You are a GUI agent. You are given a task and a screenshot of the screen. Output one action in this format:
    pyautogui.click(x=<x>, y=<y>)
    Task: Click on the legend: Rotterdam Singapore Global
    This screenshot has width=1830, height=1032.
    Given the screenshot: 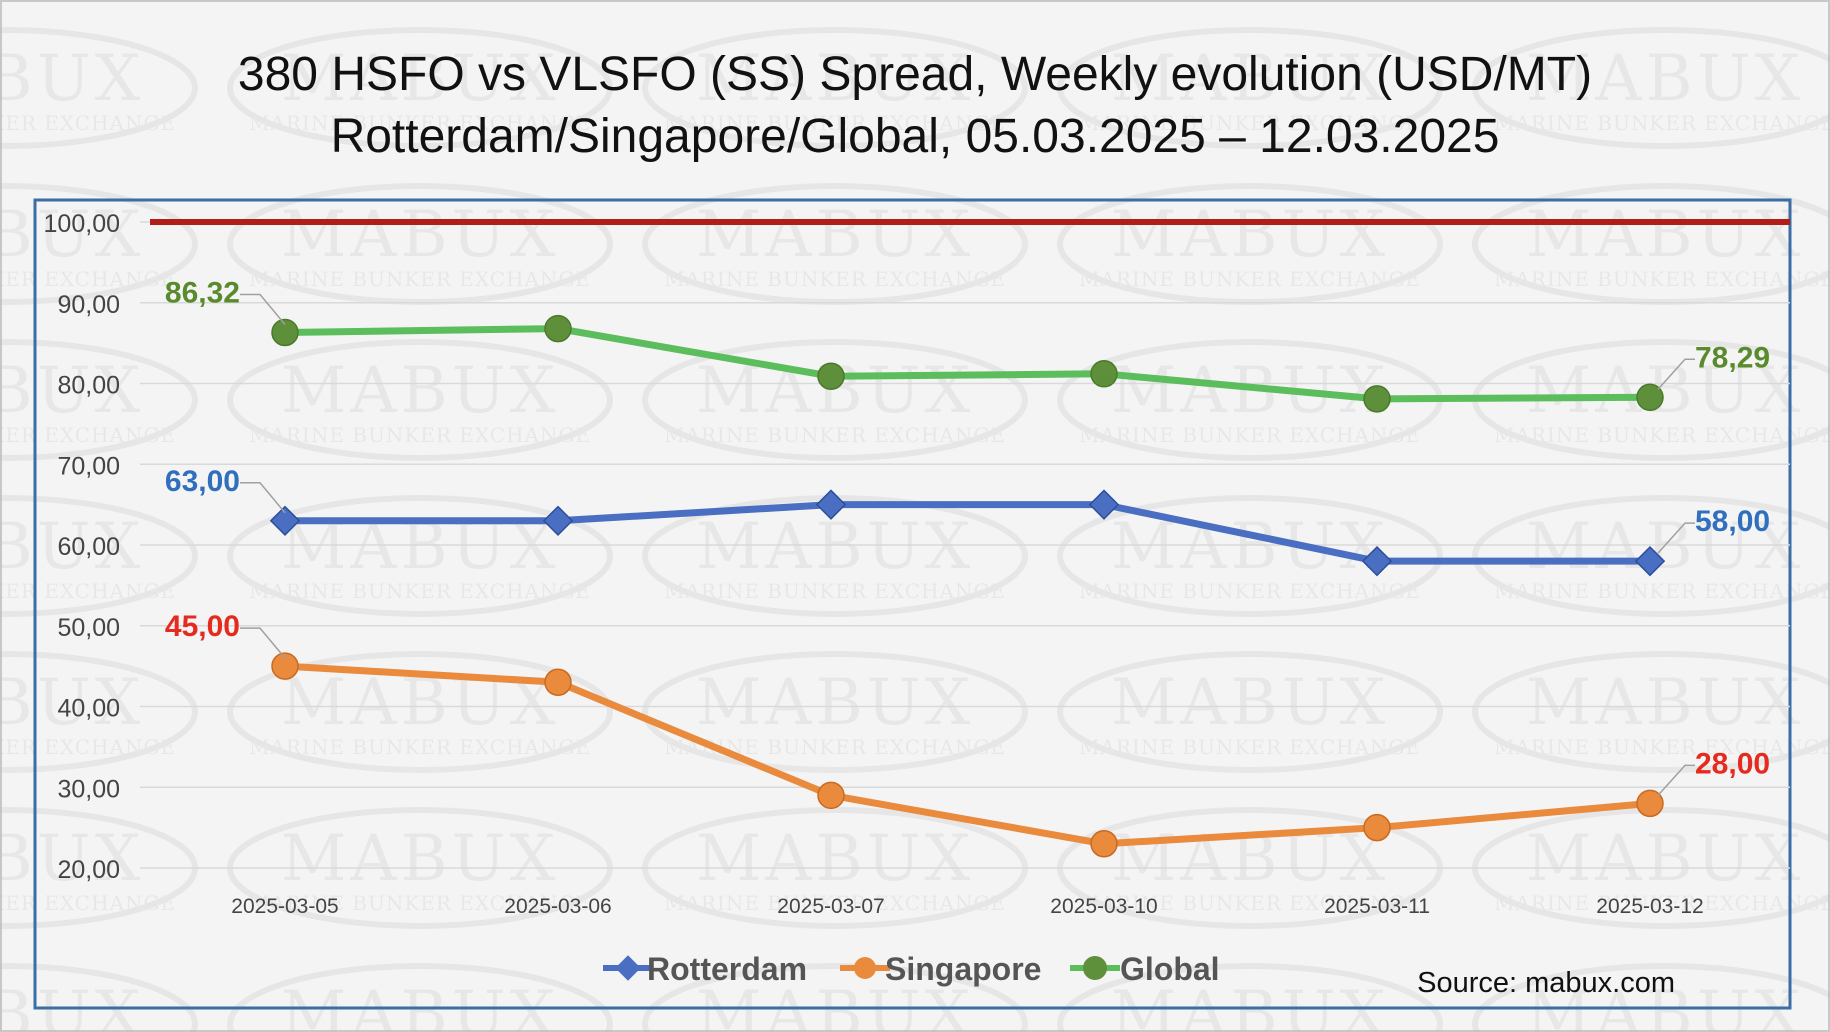 What is the action you would take?
    pyautogui.click(x=911, y=969)
    